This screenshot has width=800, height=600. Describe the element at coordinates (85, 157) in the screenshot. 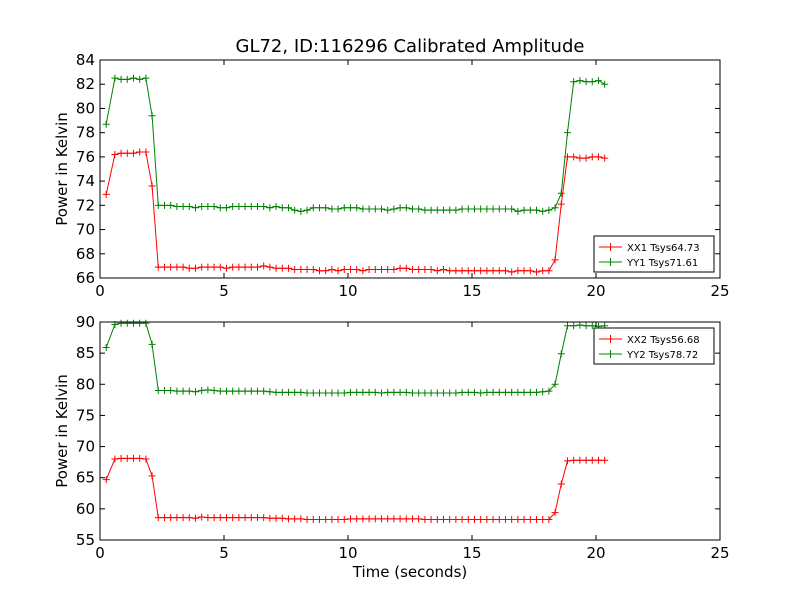

I see `upper-y-tick-label: 76` at that location.